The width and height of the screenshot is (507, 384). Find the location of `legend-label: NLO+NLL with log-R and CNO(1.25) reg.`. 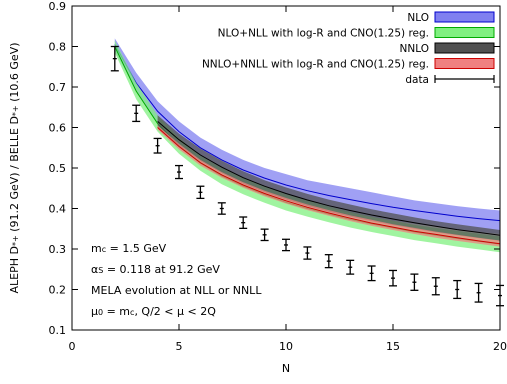

legend-label: NLO+NLL with log-R and CNO(1.25) reg. is located at coordinates (323, 34).